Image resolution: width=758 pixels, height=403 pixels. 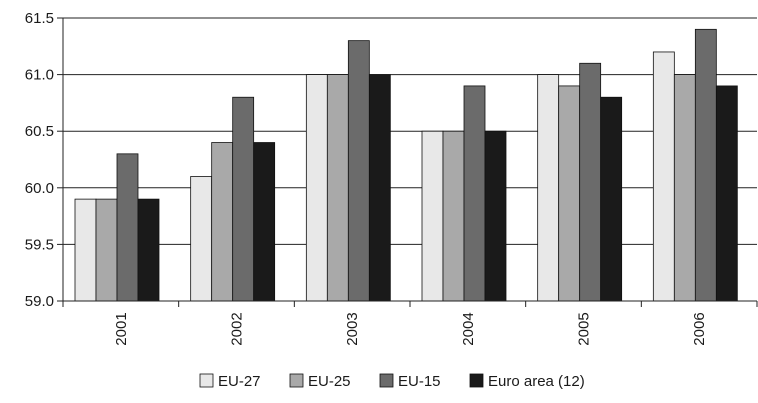 I want to click on bar-eu-25-2006, so click(x=684, y=188).